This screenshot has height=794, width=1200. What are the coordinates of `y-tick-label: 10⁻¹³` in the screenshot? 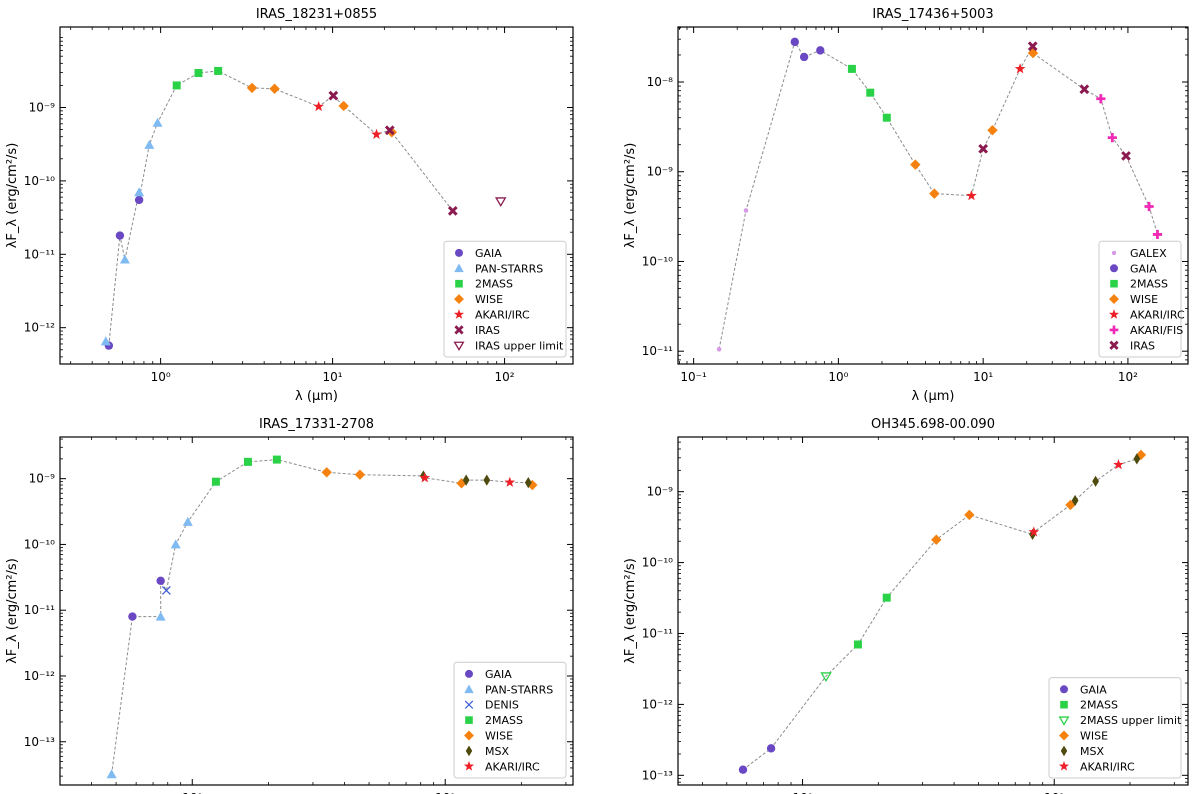 It's located at (657, 775).